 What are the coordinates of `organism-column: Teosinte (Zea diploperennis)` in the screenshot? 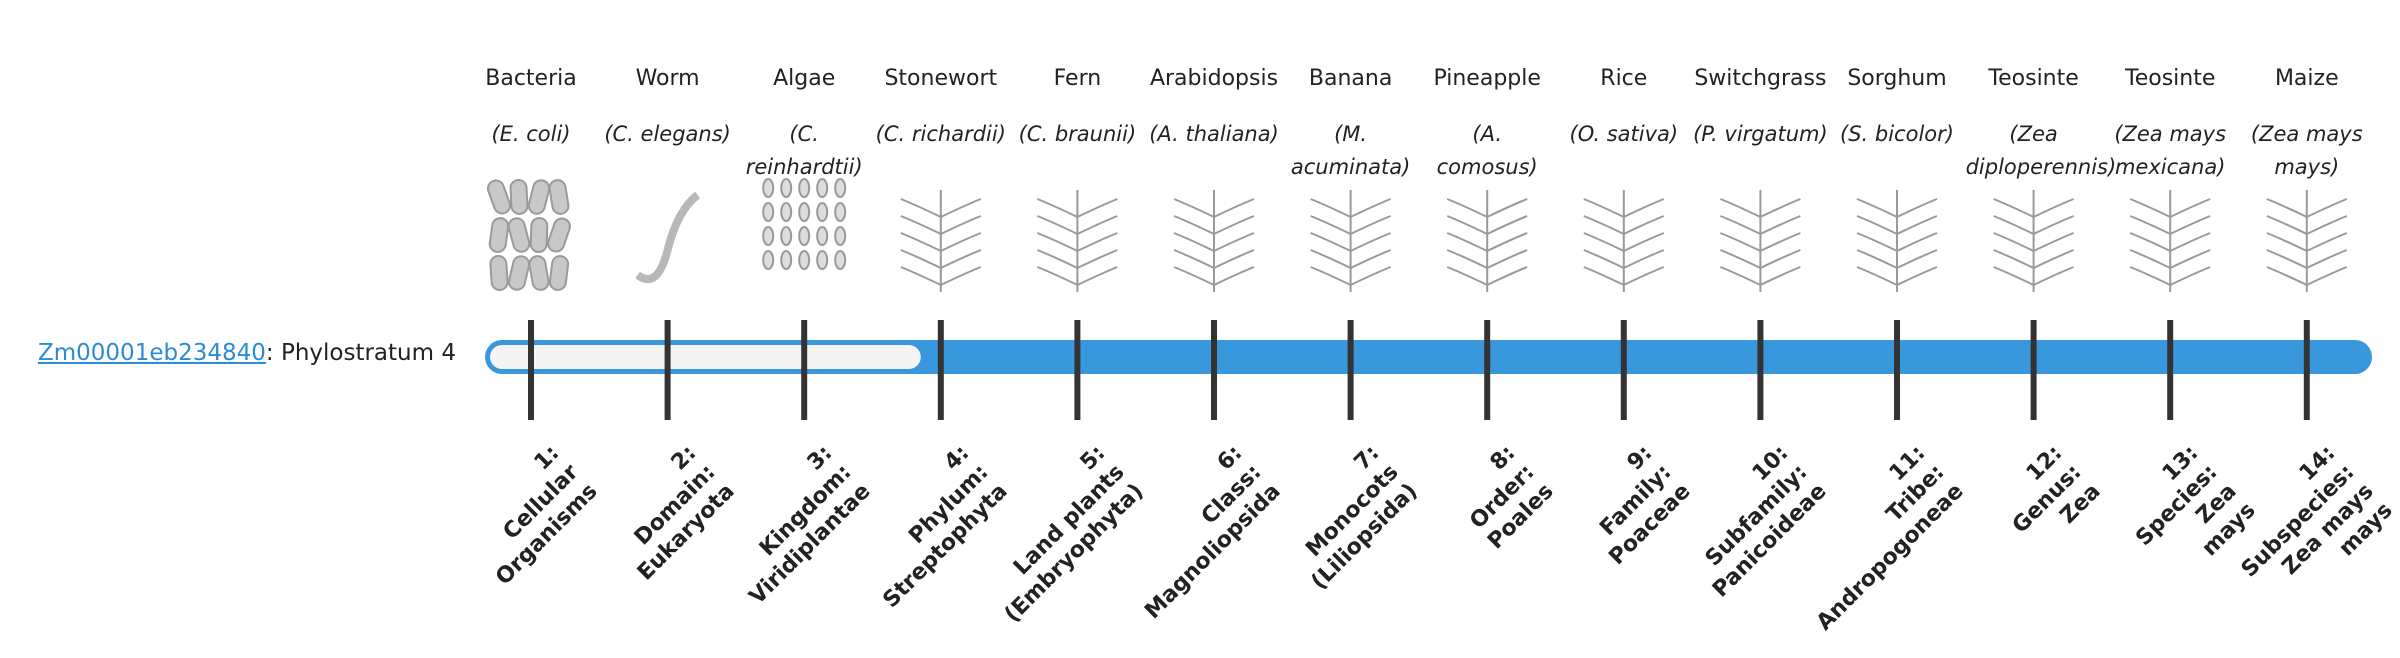 It's located at (2041, 150).